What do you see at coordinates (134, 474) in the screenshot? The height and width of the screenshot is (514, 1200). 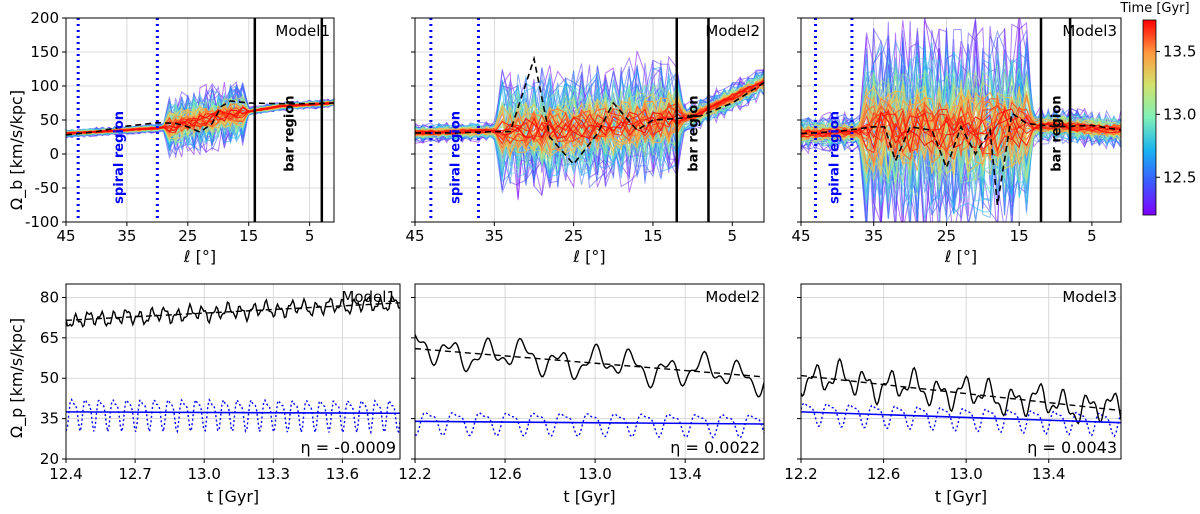 I see `x-tick-label: 12.7` at bounding box center [134, 474].